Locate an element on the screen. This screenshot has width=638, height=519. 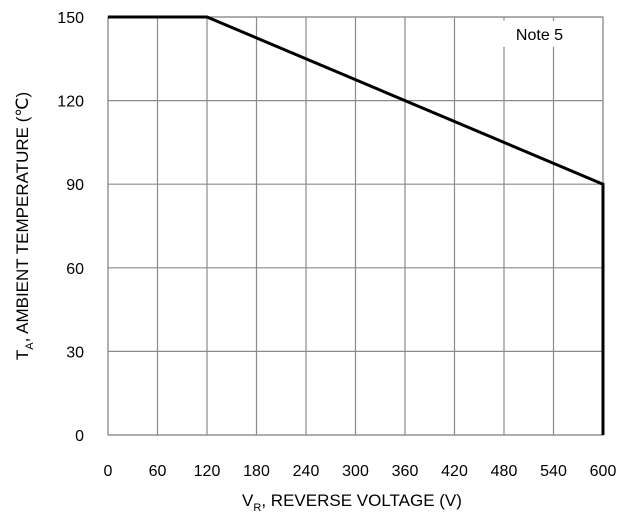
x-tick-label: 480 is located at coordinates (504, 471).